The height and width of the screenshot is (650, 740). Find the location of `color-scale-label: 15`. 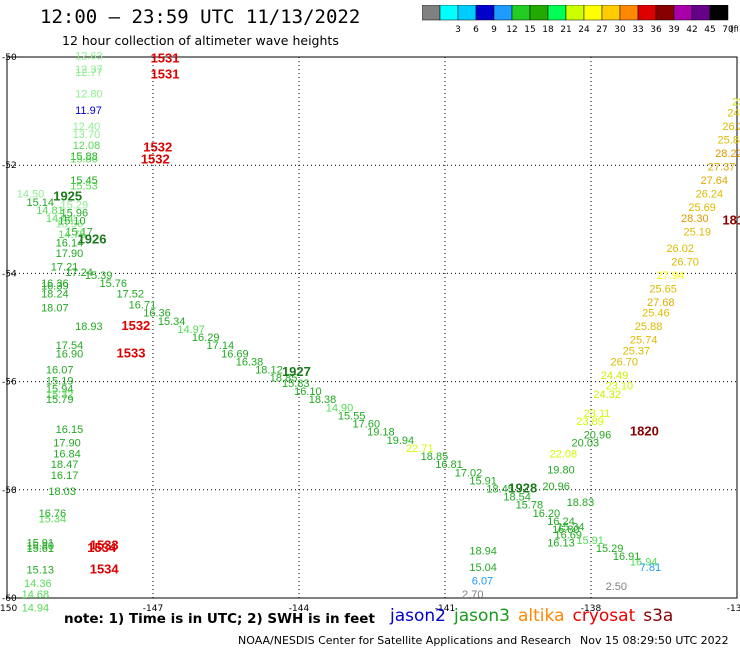

color-scale-label: 15 is located at coordinates (529, 30).